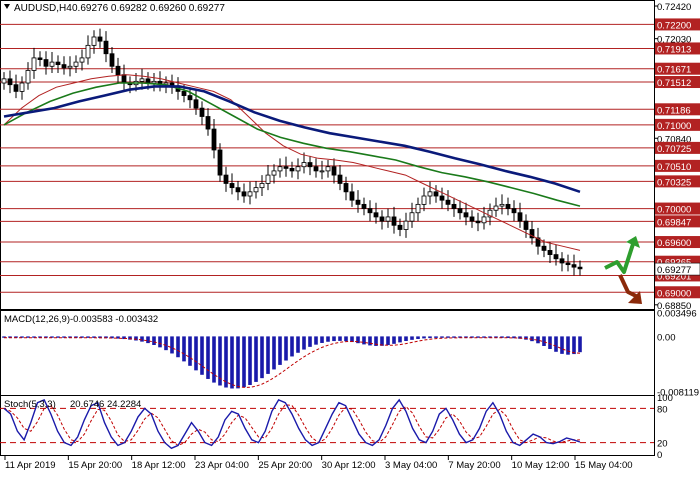 This screenshot has width=700, height=500. I want to click on symbol-label: AUDUSD,H4, so click(43, 8).